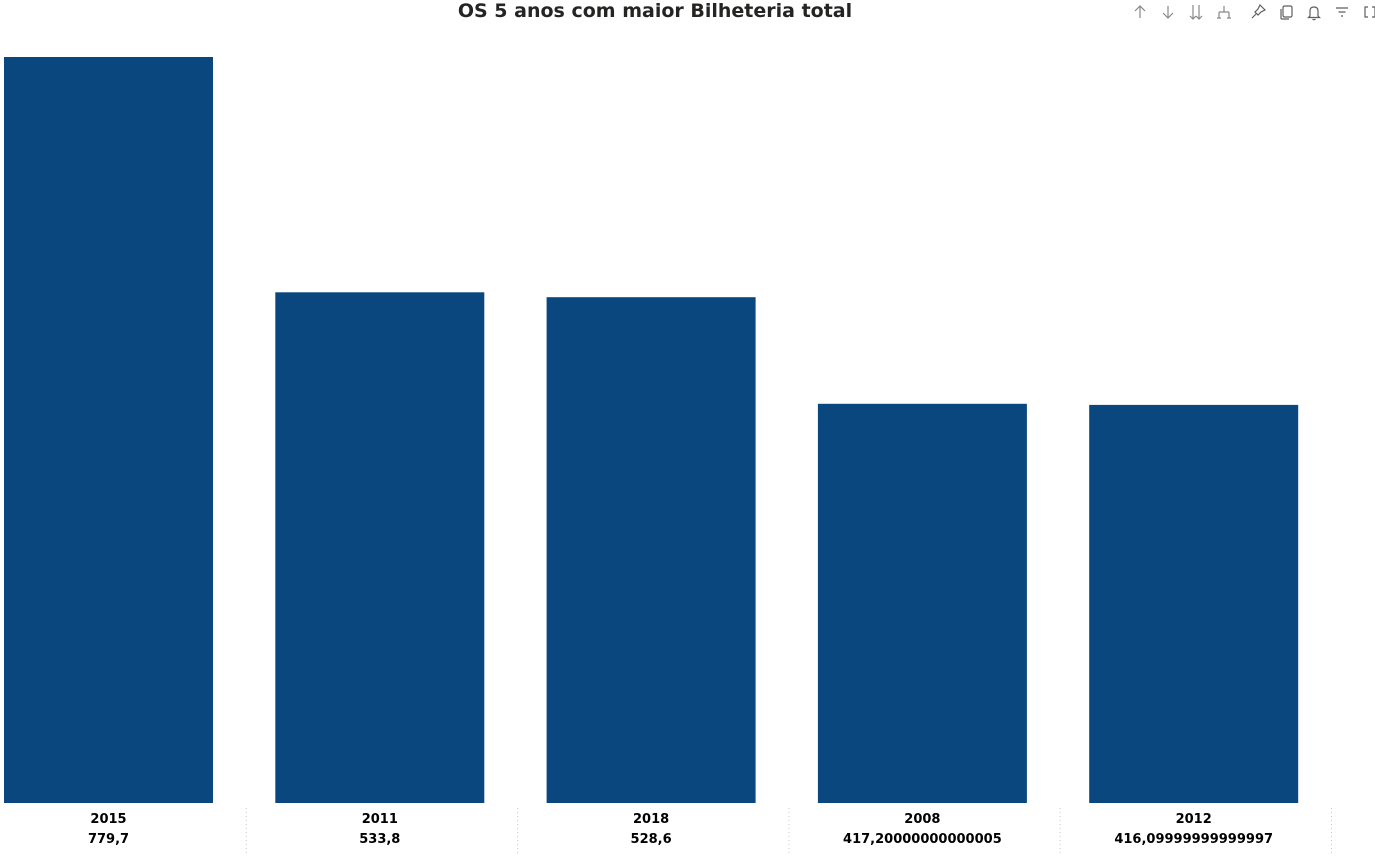  I want to click on value-label-2011: 533,8, so click(379, 839).